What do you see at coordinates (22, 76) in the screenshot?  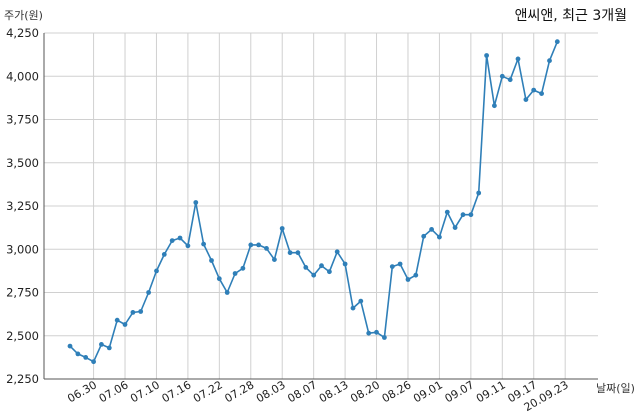 I see `y-tick-label: 4,000` at bounding box center [22, 76].